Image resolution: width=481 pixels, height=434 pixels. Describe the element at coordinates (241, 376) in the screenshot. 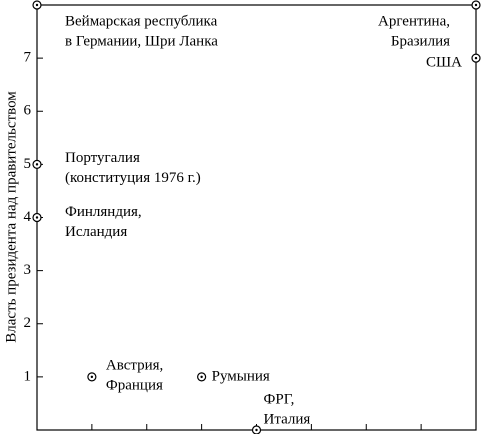

I see `point-label: Румыния` at that location.